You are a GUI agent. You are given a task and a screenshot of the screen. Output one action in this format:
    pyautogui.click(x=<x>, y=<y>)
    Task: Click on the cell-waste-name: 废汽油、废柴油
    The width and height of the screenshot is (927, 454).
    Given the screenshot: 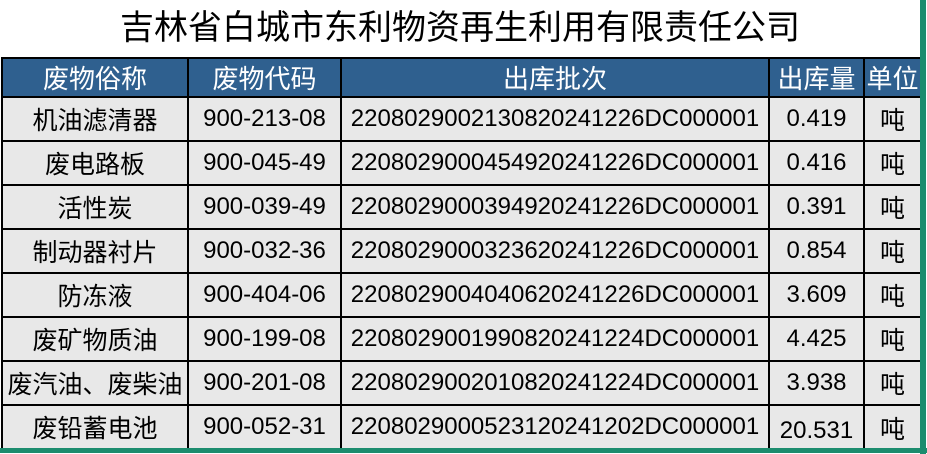 What is the action you would take?
    pyautogui.click(x=95, y=383)
    